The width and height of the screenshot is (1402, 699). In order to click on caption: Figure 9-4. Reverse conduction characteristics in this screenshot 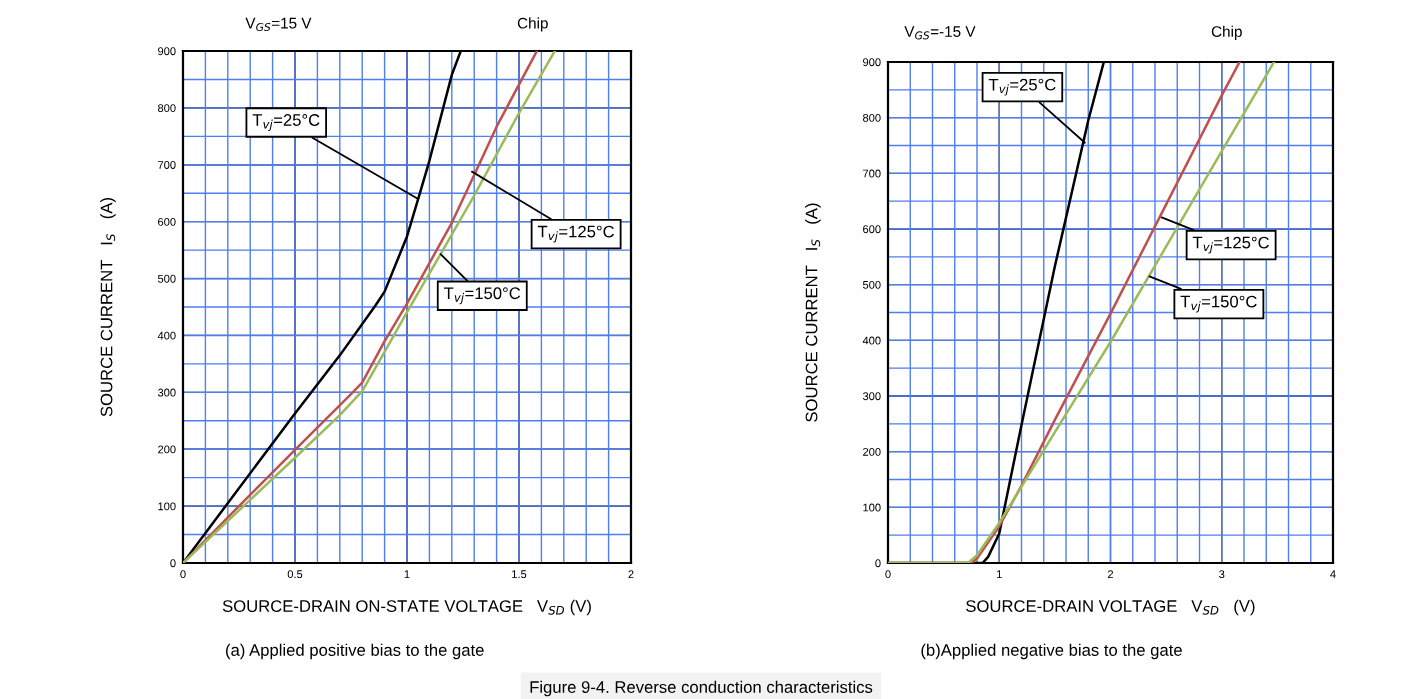, I will do `click(701, 688)`.